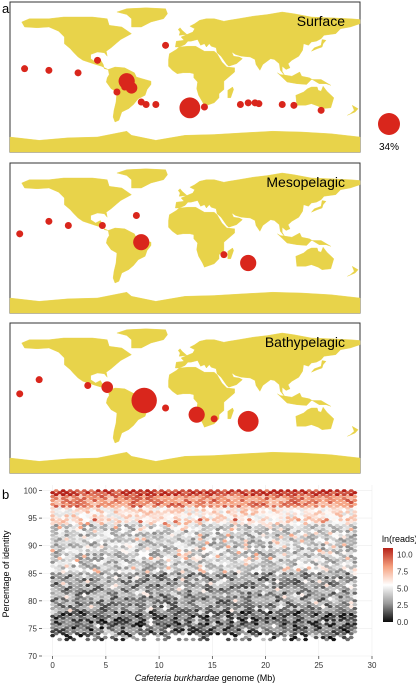 This screenshot has width=416, height=690. I want to click on land-indonesia, so click(304, 78).